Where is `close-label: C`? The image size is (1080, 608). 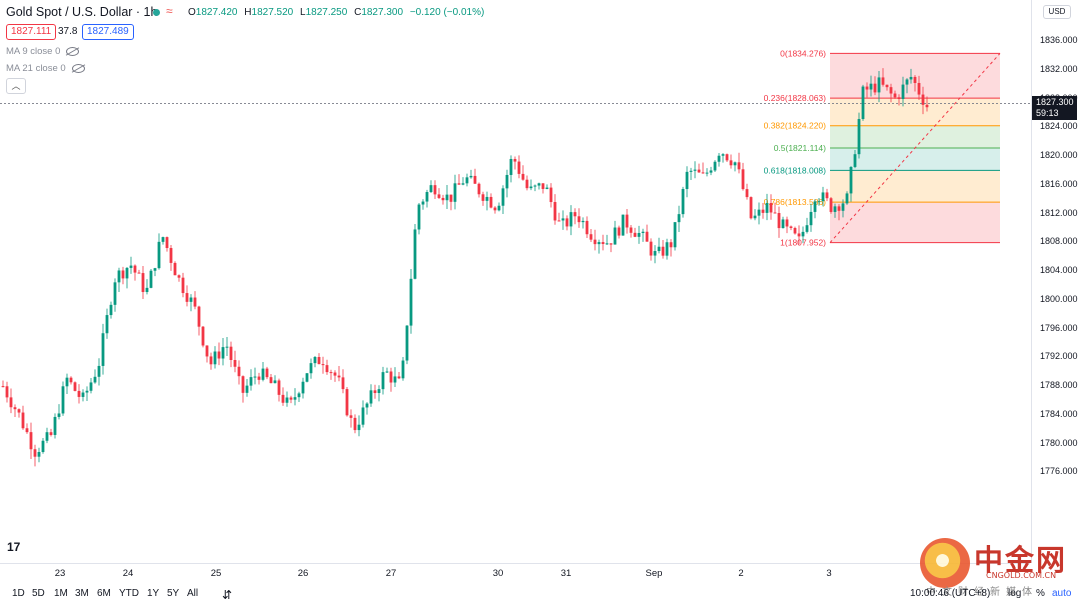 close-label: C is located at coordinates (358, 12).